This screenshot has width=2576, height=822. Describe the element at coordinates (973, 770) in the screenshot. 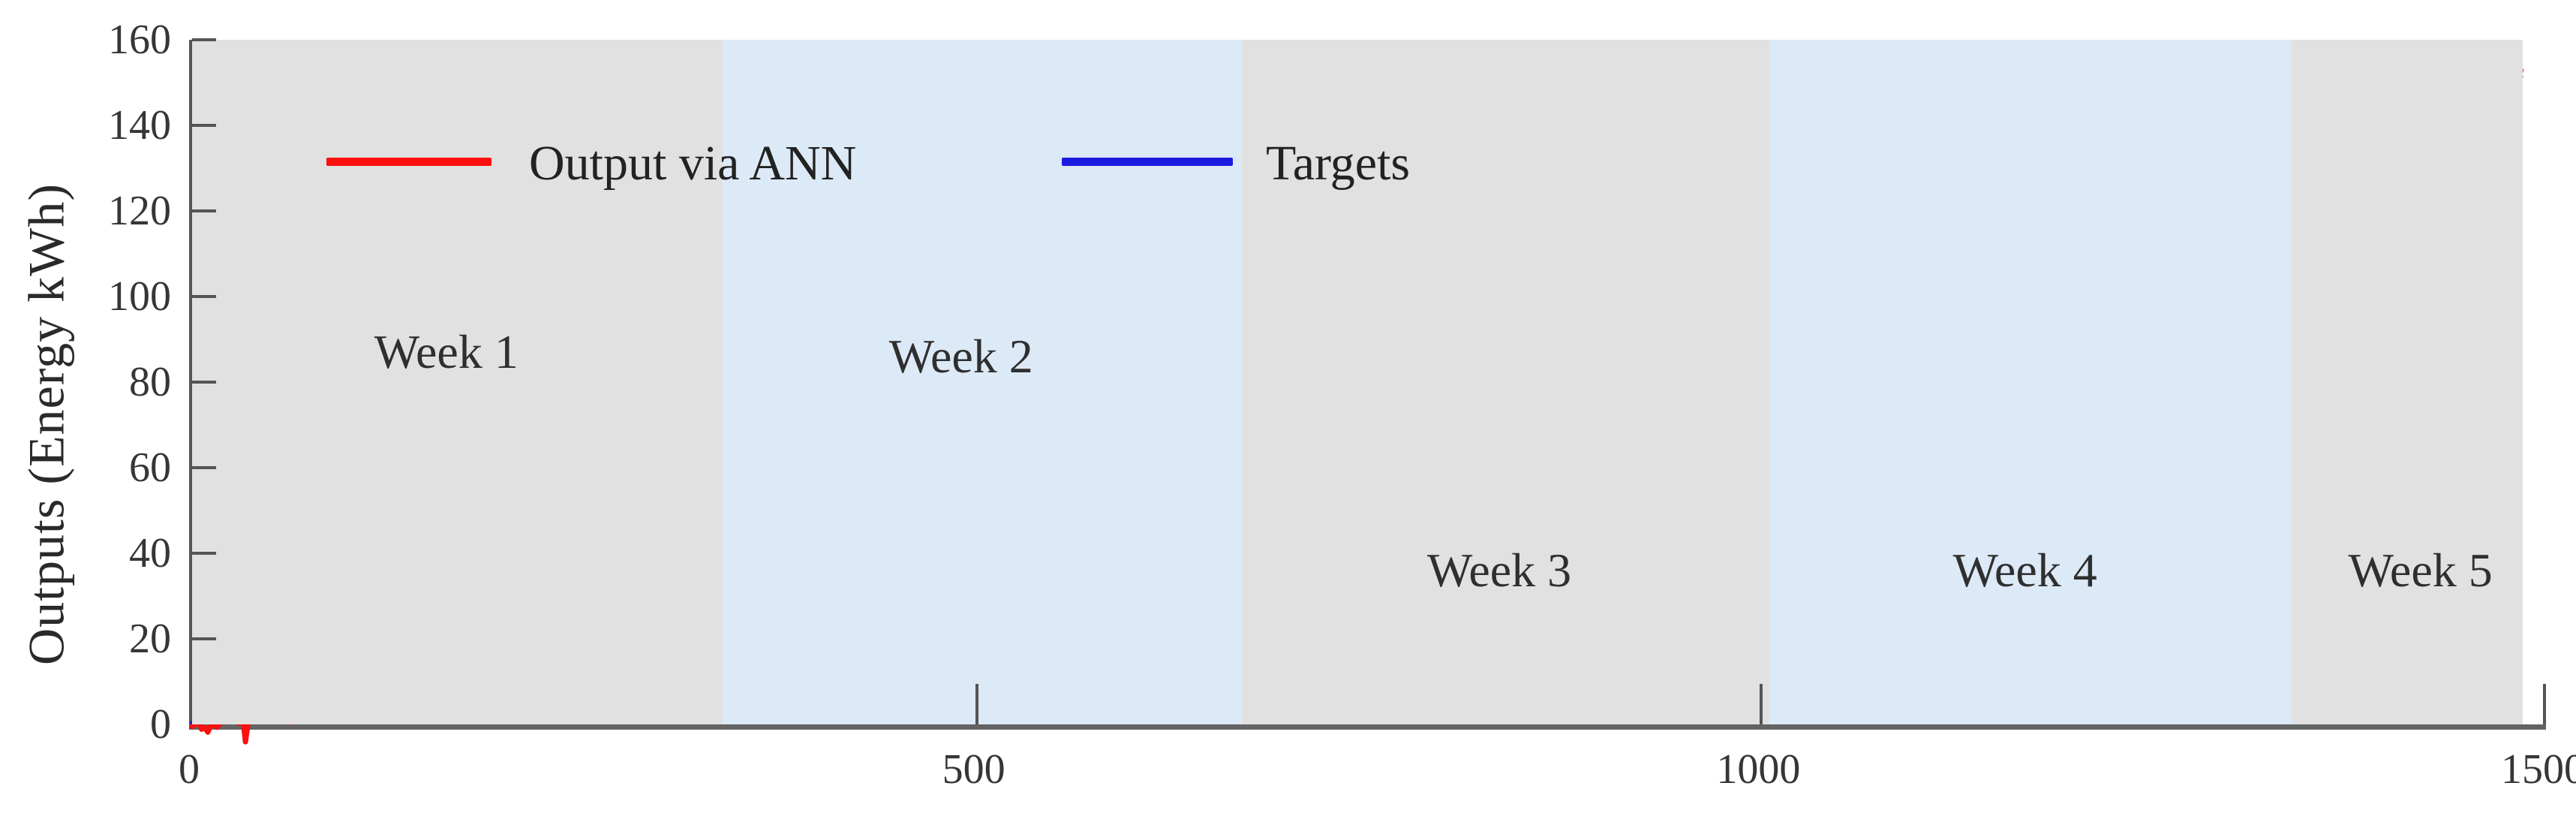

I see `x-tick-label: 500` at that location.